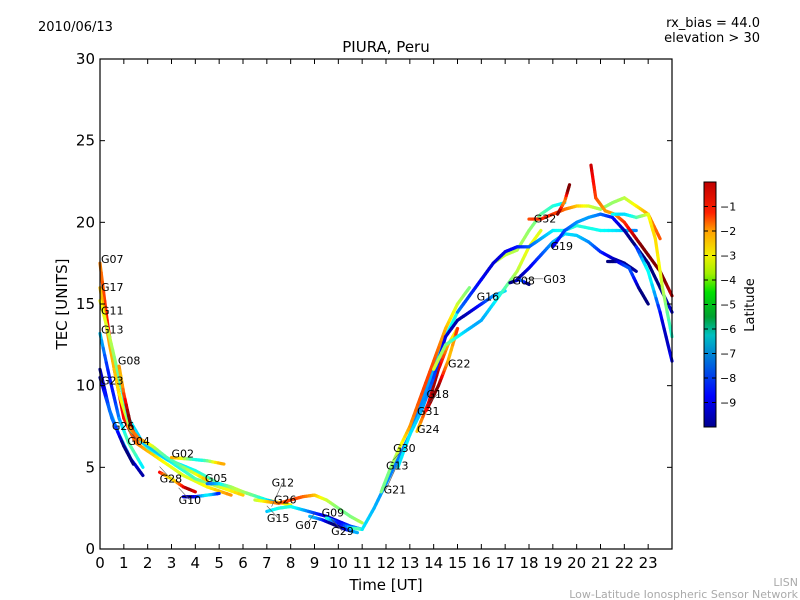 This screenshot has width=800, height=600. What do you see at coordinates (148, 563) in the screenshot?
I see `x-tick-label: 2` at bounding box center [148, 563].